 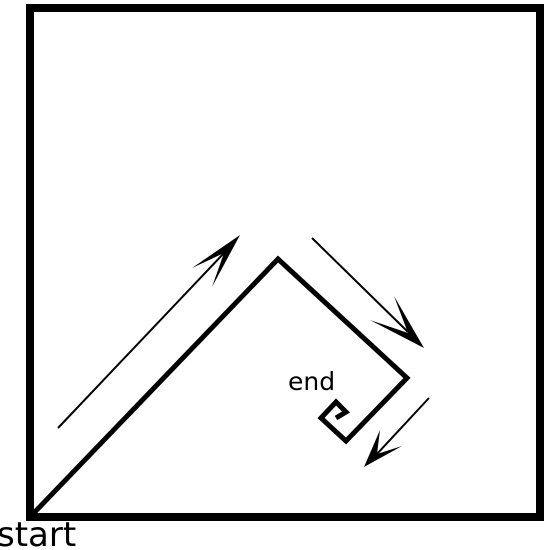 I want to click on direction-arrow-down-left, so click(x=397, y=432).